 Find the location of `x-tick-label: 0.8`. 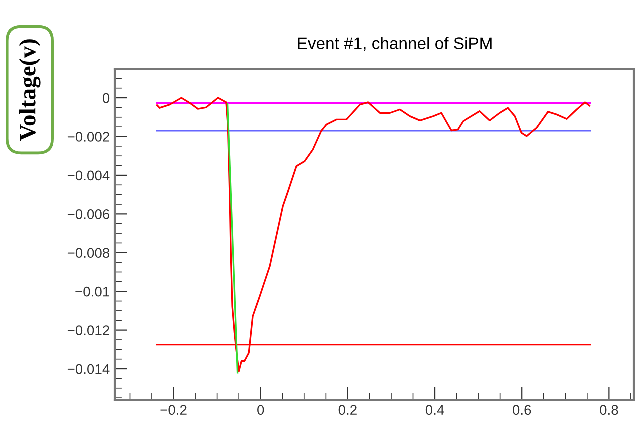

x-tick-label: 0.8 is located at coordinates (609, 410).